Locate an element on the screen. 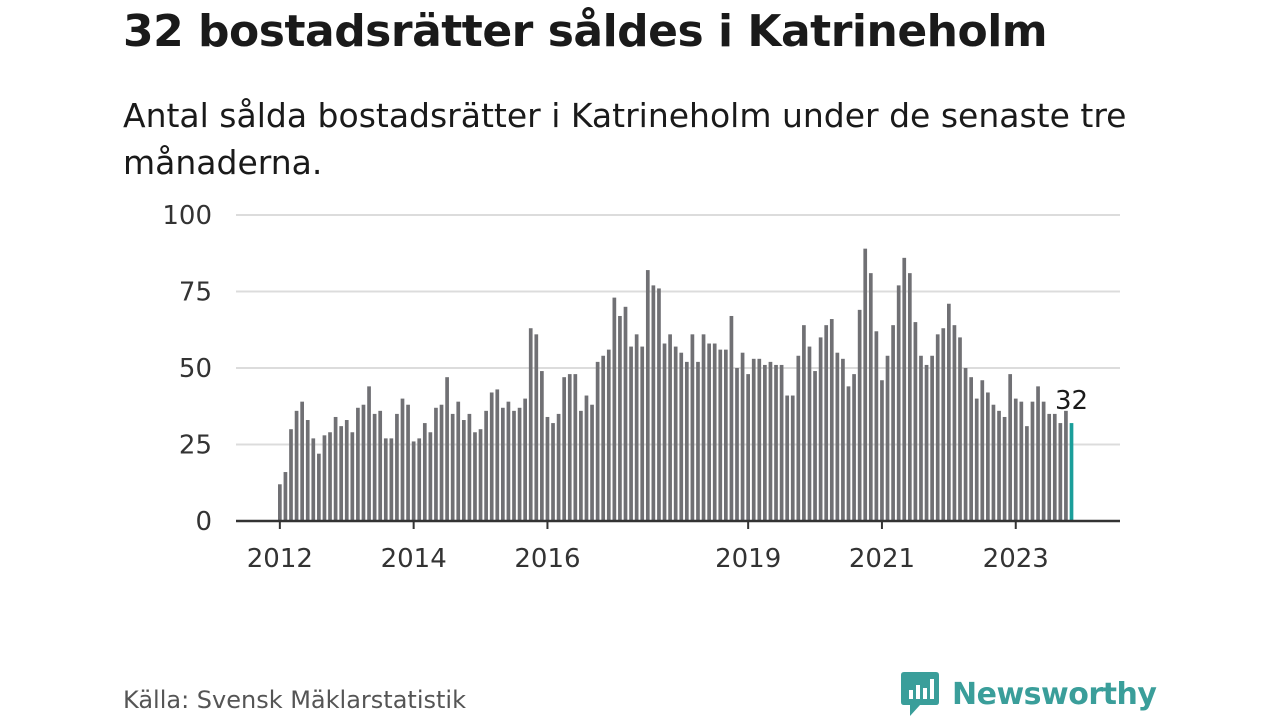  x-axis-tick-labels: 2012 2014 2016 2019 2021 2023 is located at coordinates (648, 547).